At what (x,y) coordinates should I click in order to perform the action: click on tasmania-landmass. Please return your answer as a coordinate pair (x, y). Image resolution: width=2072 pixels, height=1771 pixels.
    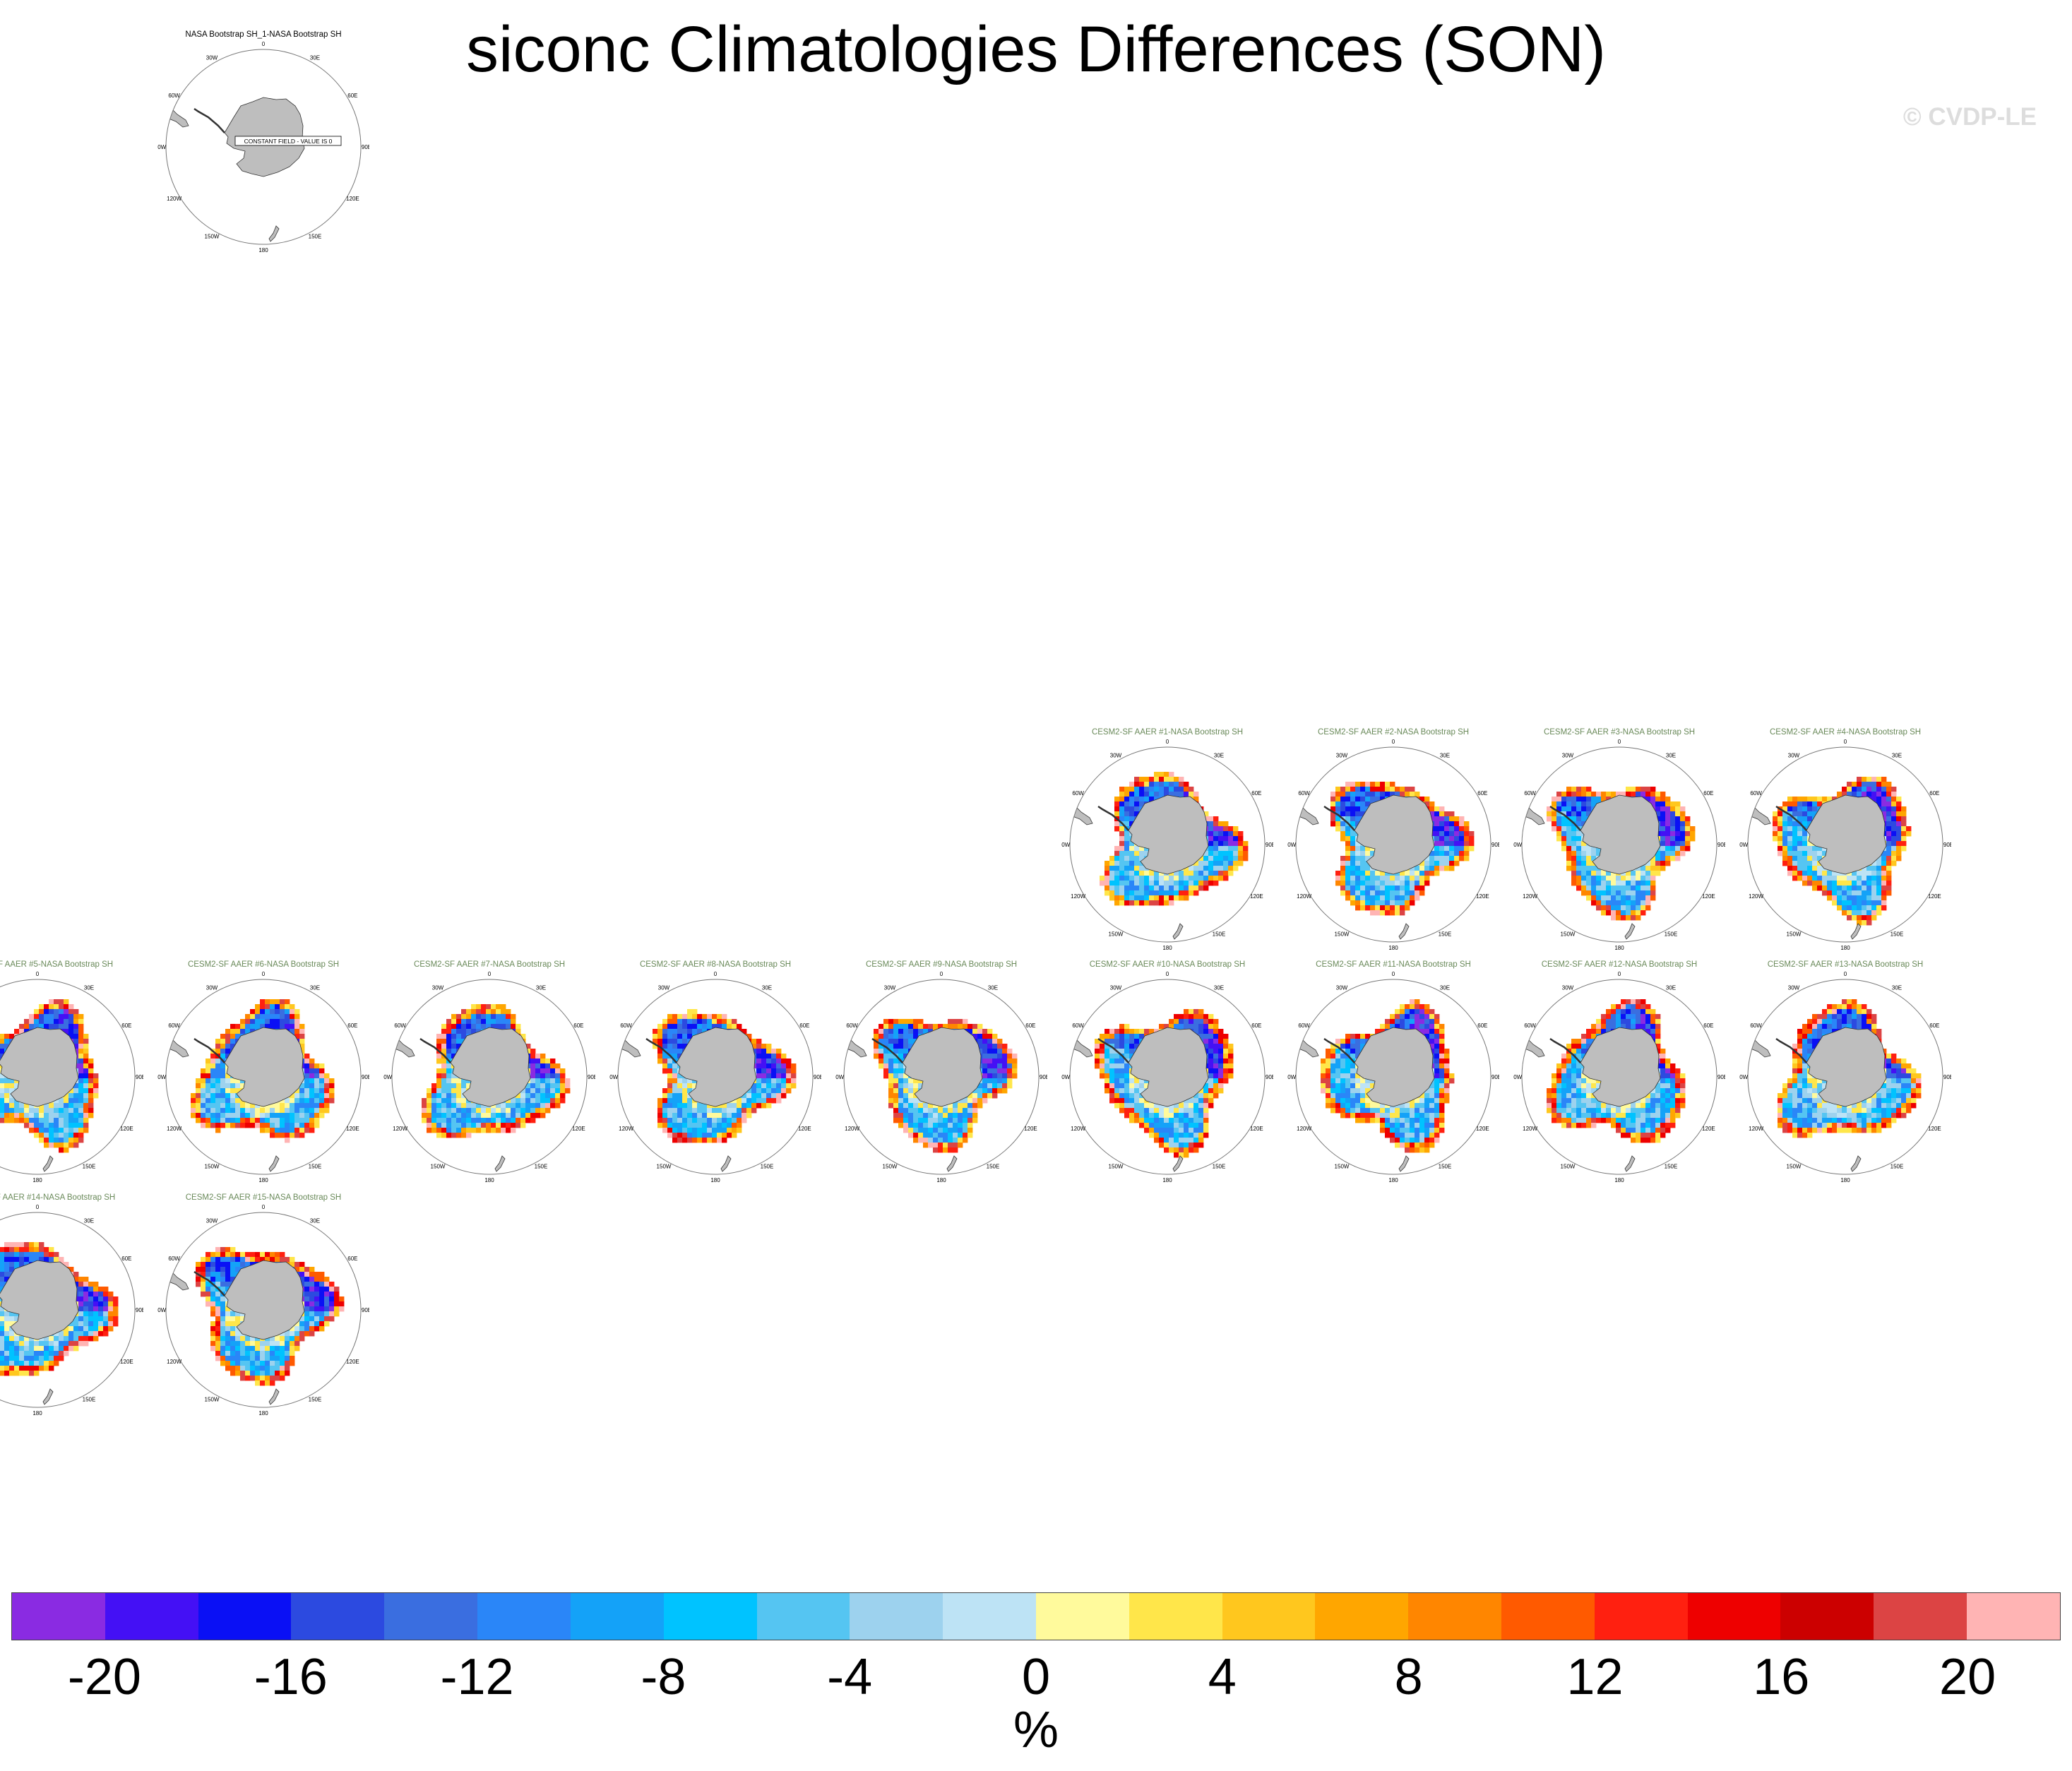
    Looking at the image, I should click on (1259, 926).